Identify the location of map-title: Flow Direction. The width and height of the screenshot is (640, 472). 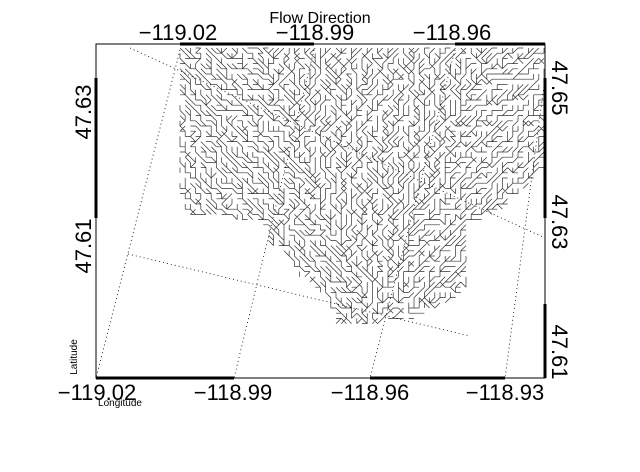
(319, 18).